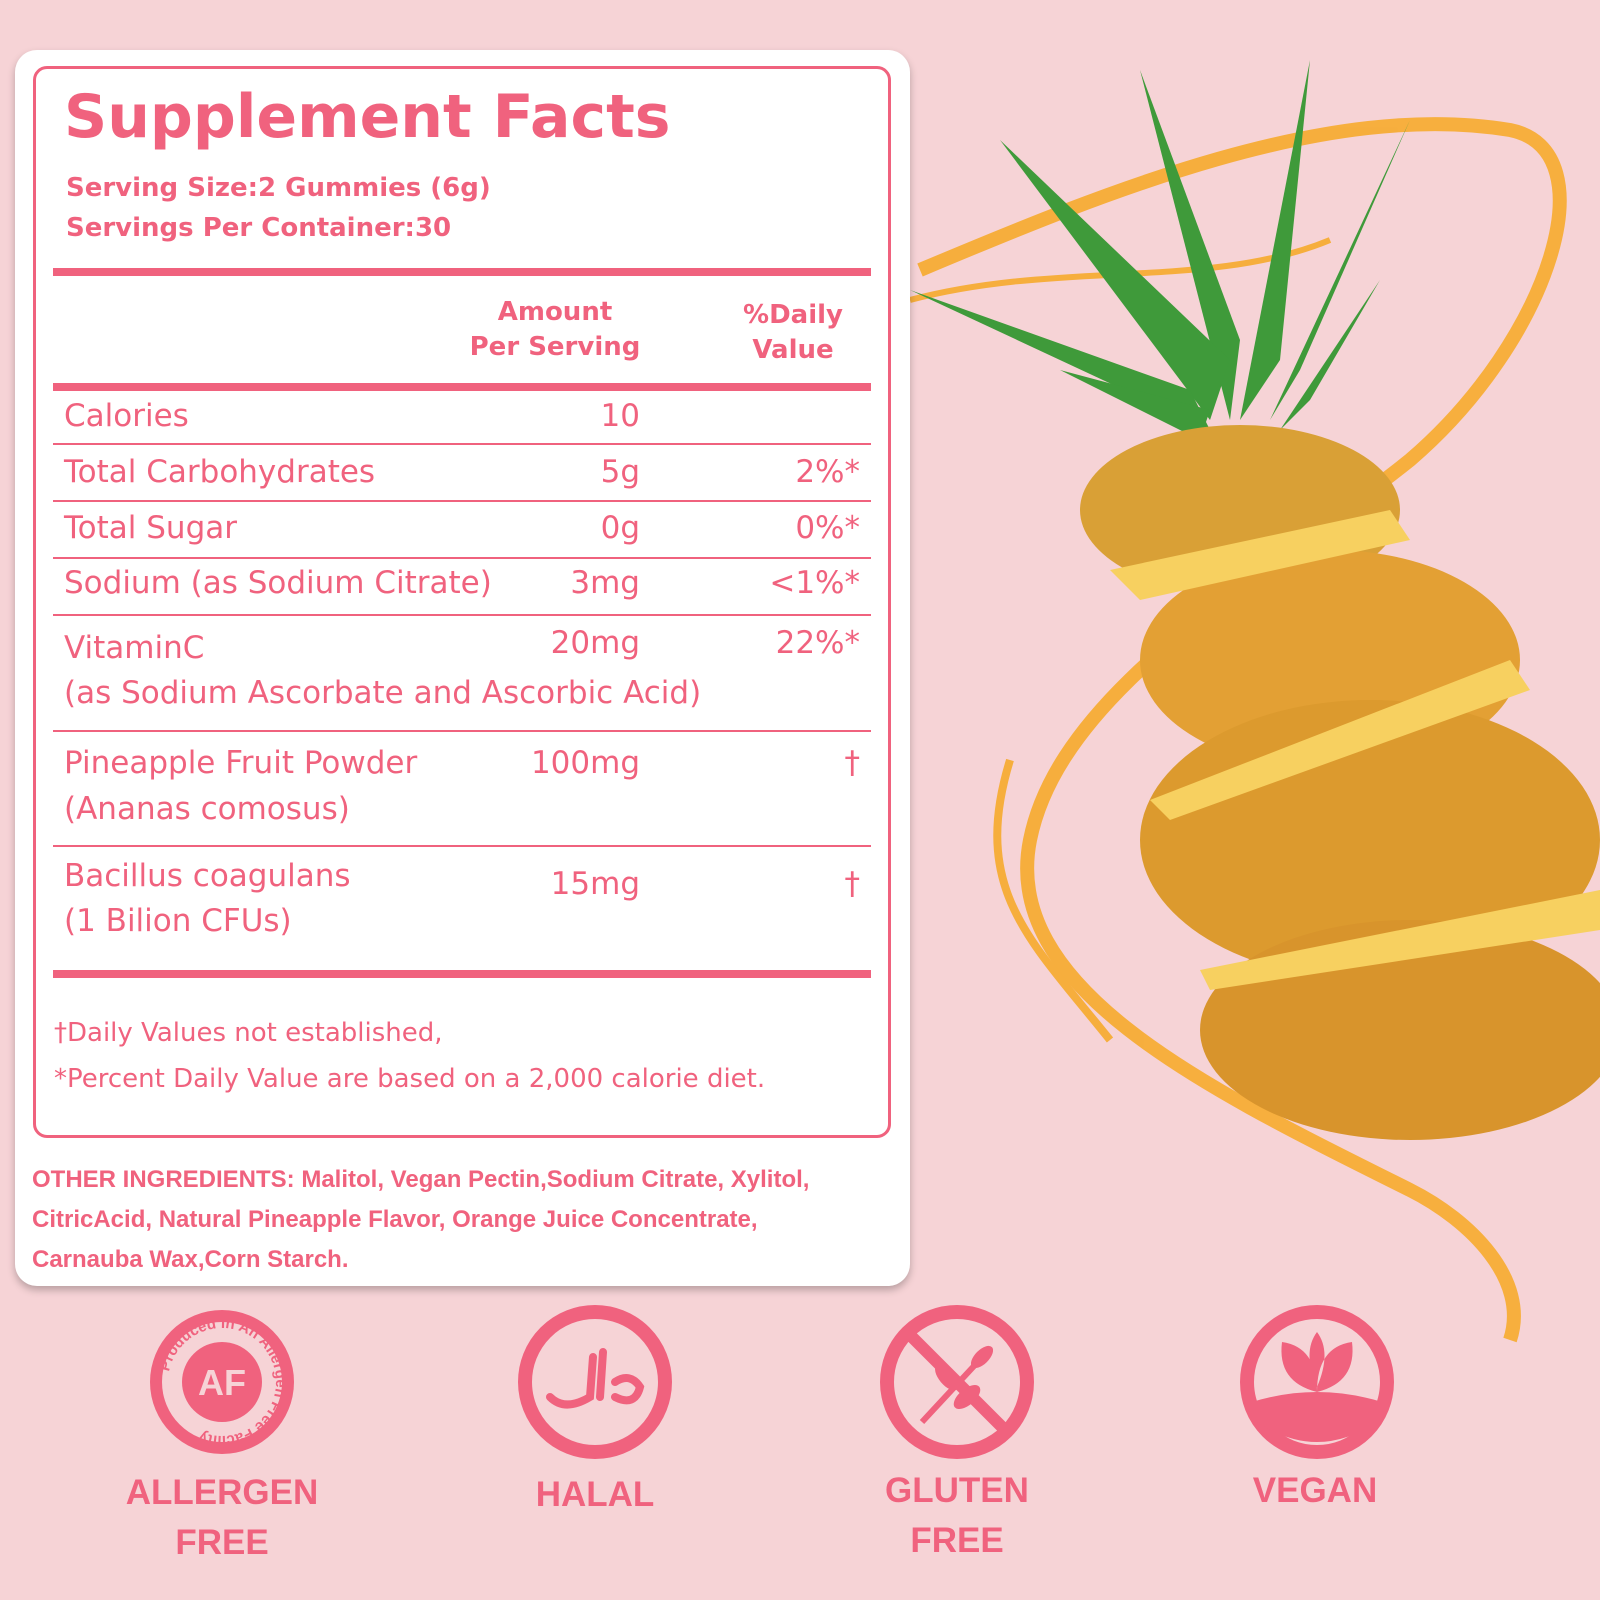  What do you see at coordinates (383, 693) in the screenshot?
I see `row-subtitle: (as Sodium Ascorbate and Ascorbic Acid)` at bounding box center [383, 693].